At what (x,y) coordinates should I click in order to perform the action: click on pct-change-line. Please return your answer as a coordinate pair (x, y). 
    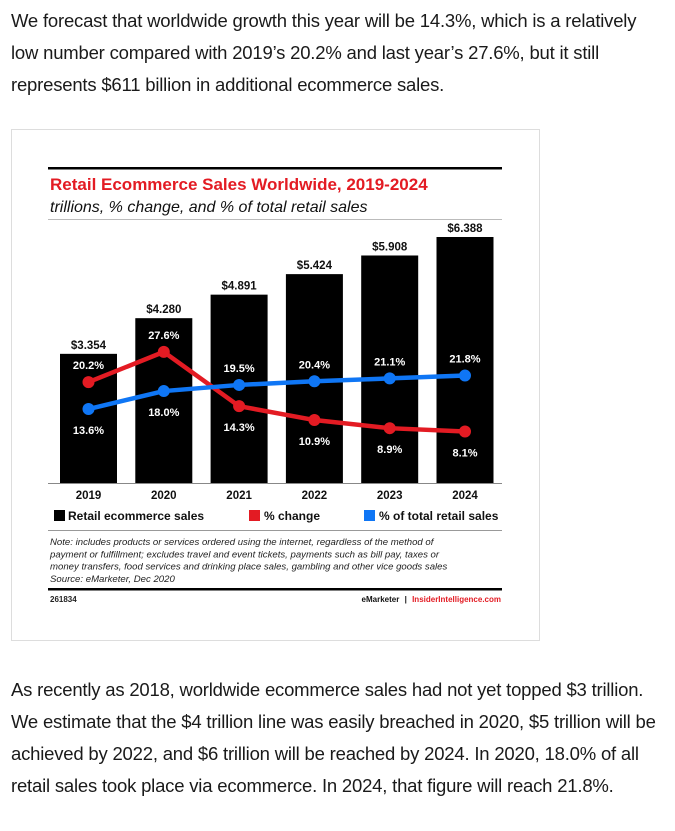
    Looking at the image, I should click on (276, 391).